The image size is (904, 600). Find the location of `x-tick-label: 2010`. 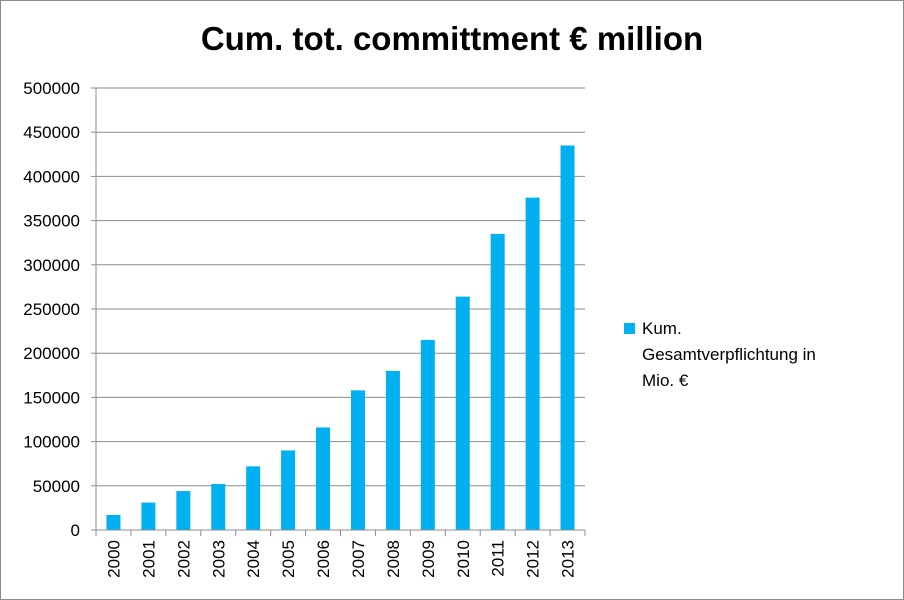

x-tick-label: 2010 is located at coordinates (463, 559).